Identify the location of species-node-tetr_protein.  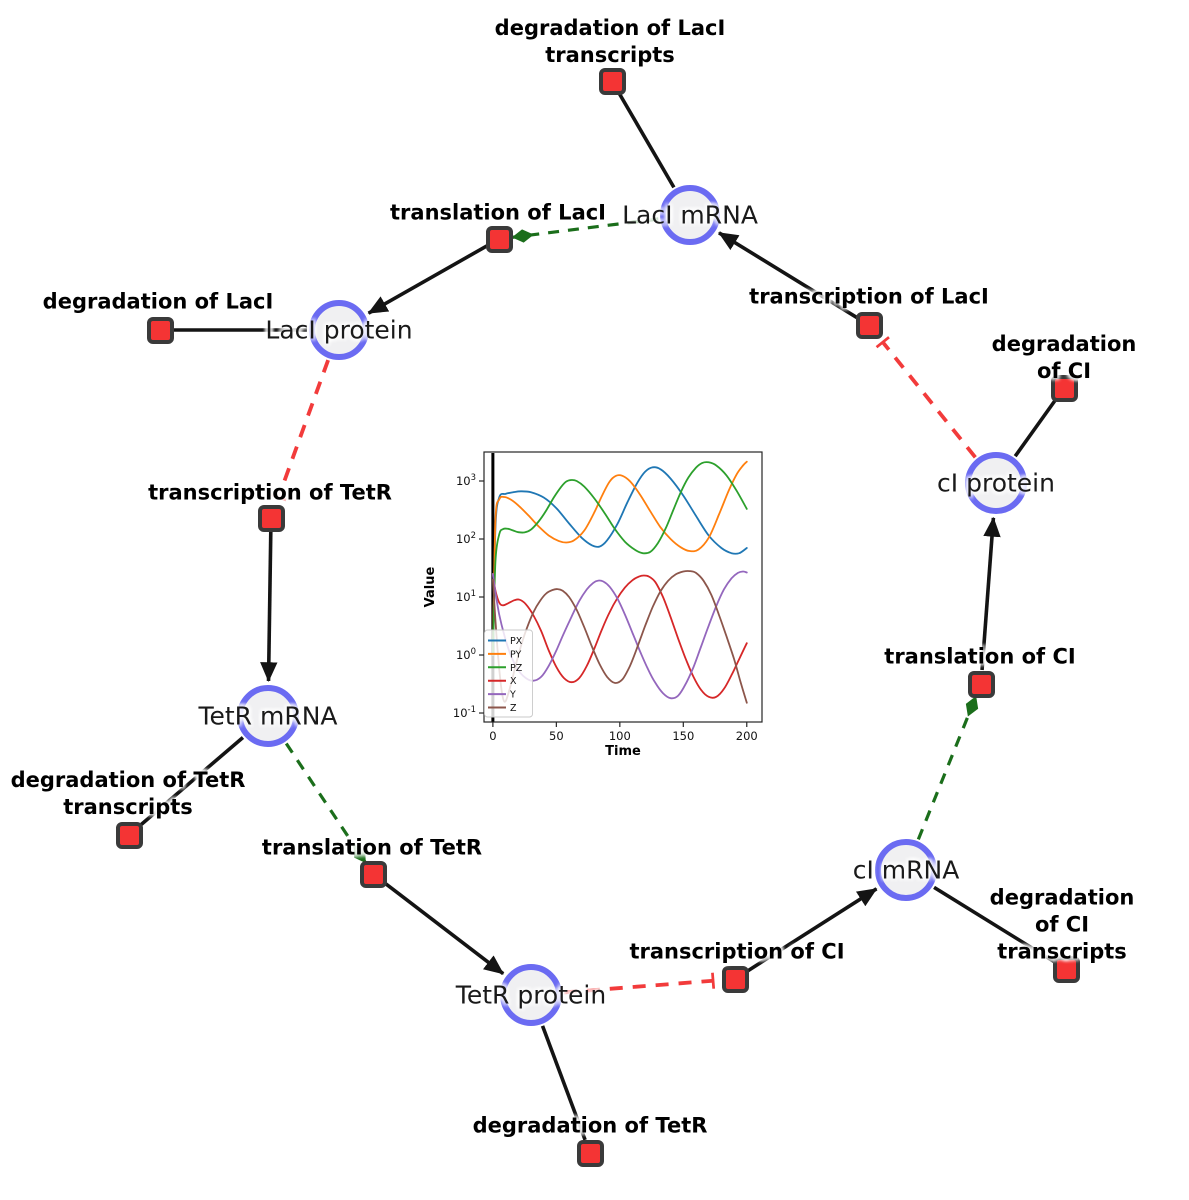
(531, 995).